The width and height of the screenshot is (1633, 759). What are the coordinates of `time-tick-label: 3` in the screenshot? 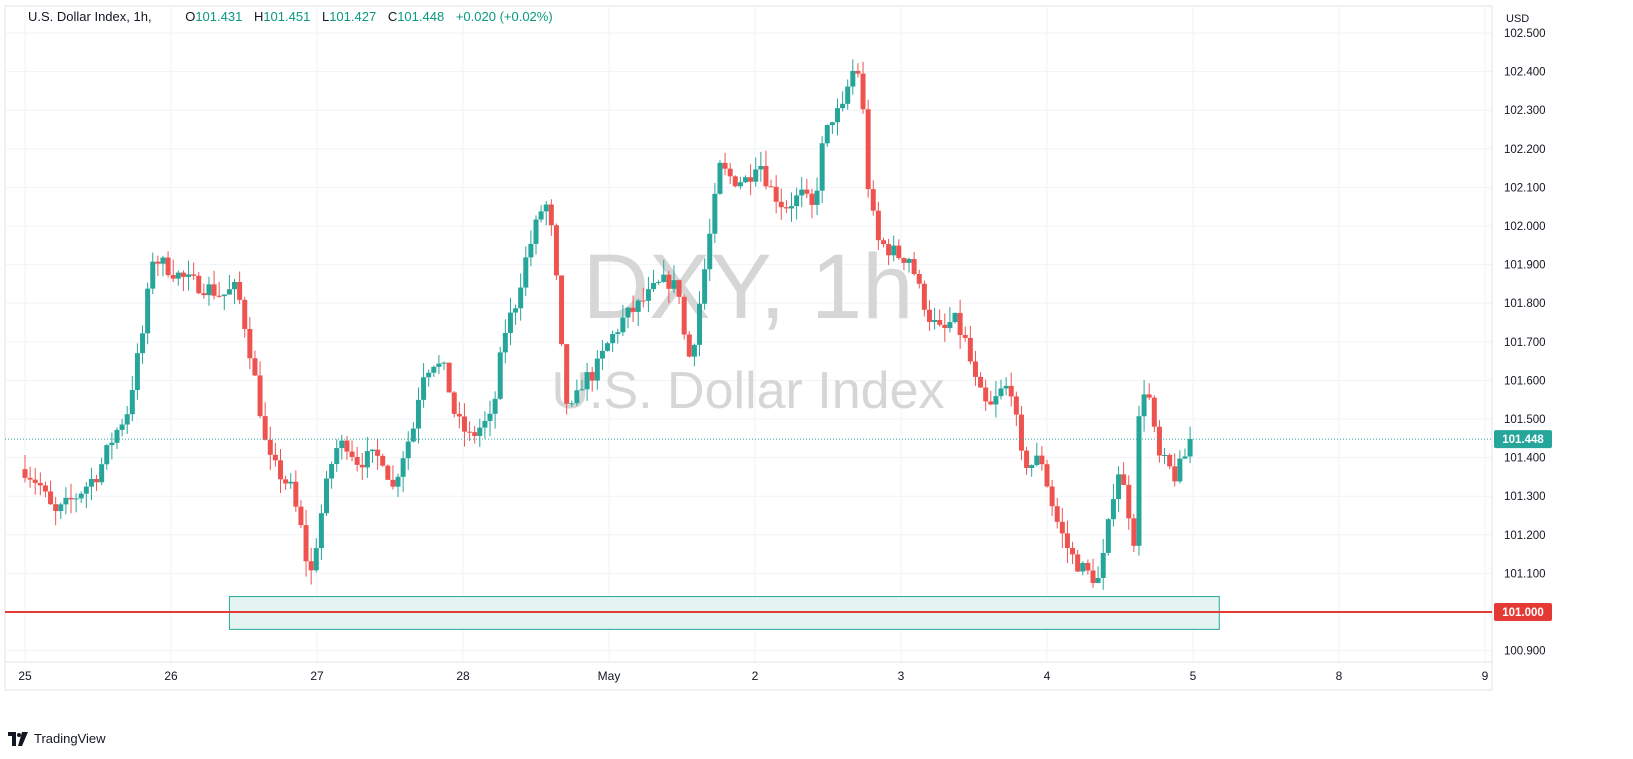 It's located at (901, 676).